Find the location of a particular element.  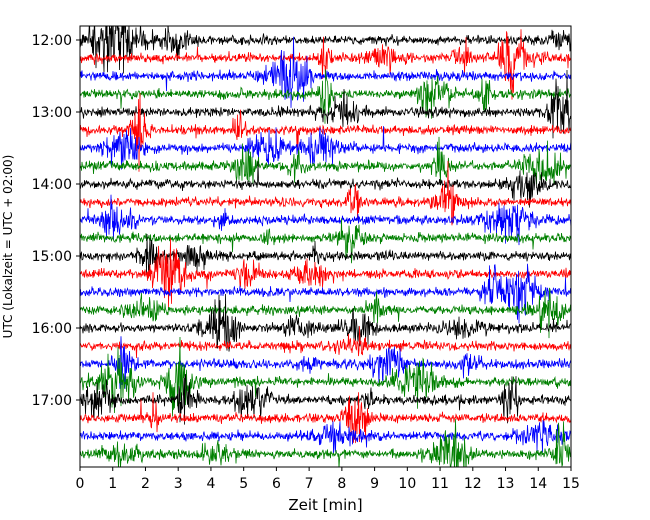

x-axis-label: Zeit [min] is located at coordinates (325, 505).